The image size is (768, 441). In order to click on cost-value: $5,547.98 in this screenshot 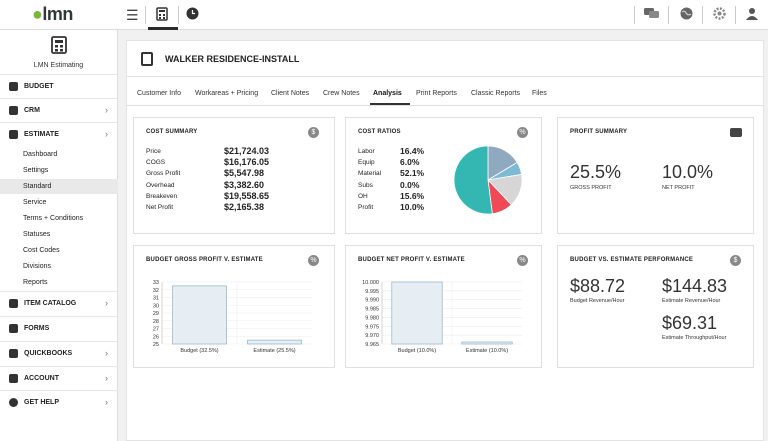, I will do `click(244, 173)`.